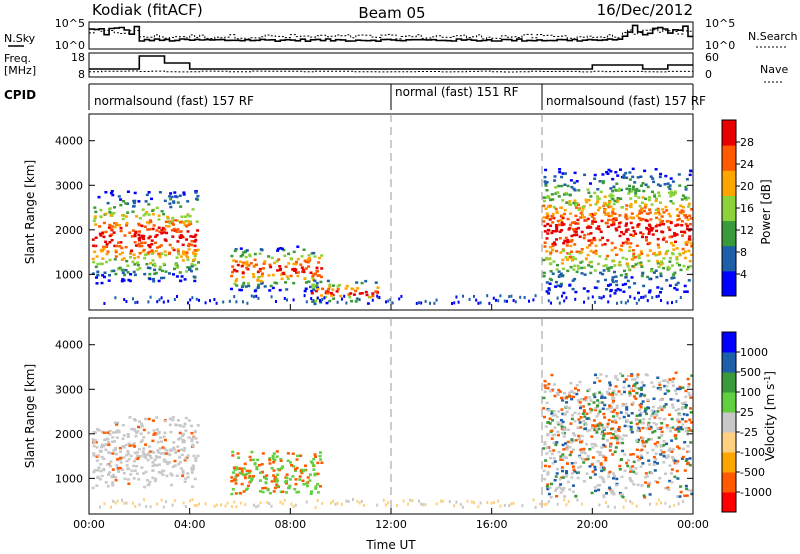 The image size is (800, 554). I want to click on colorbar-tick-label: -25, so click(749, 432).